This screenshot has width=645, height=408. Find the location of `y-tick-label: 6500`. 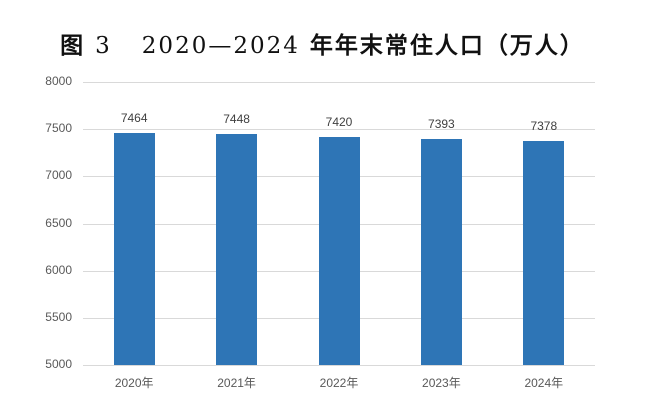

y-tick-label: 6500 is located at coordinates (58, 222).